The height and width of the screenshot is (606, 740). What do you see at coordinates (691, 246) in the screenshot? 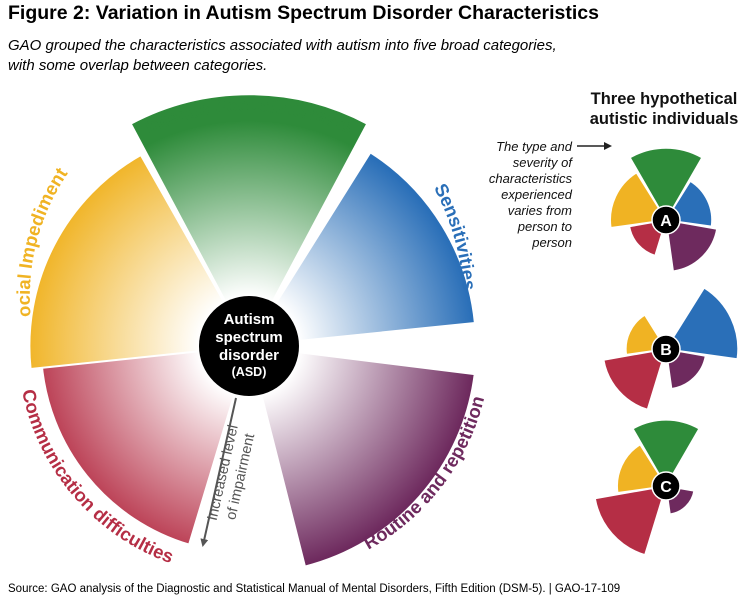
I see `individual-a-routine-segment` at bounding box center [691, 246].